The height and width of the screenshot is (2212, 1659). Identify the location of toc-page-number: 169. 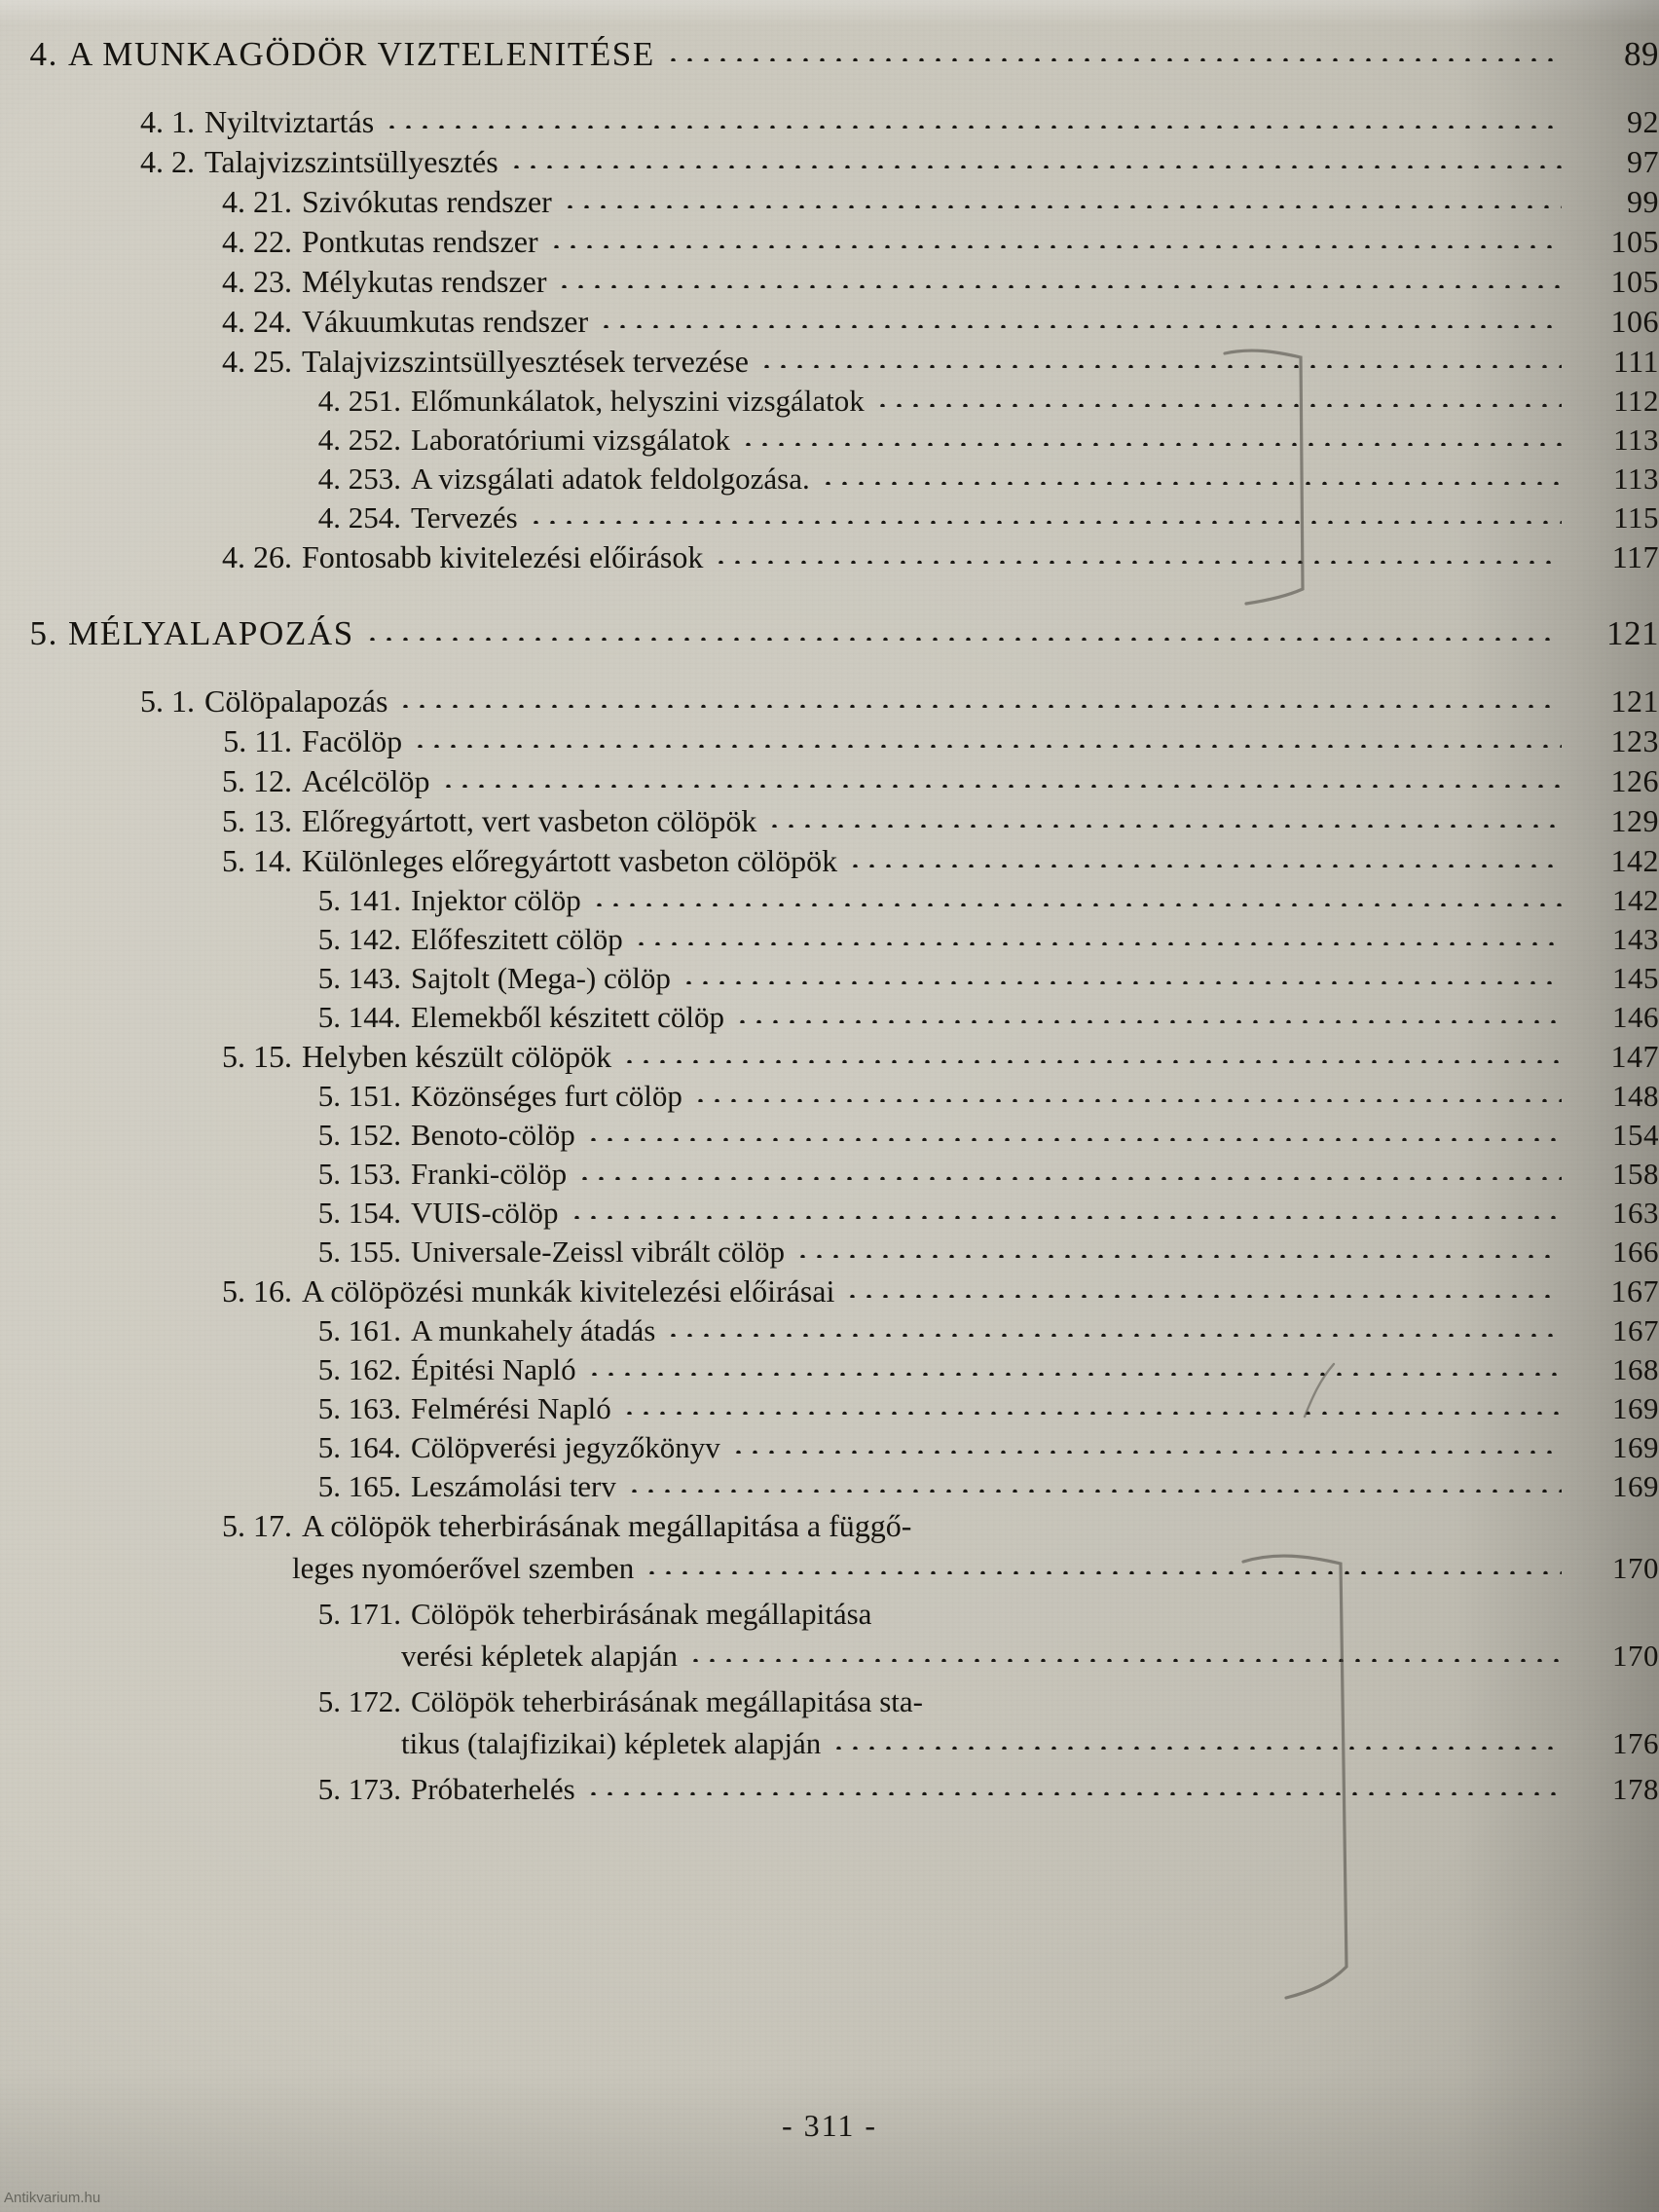
(1635, 1447).